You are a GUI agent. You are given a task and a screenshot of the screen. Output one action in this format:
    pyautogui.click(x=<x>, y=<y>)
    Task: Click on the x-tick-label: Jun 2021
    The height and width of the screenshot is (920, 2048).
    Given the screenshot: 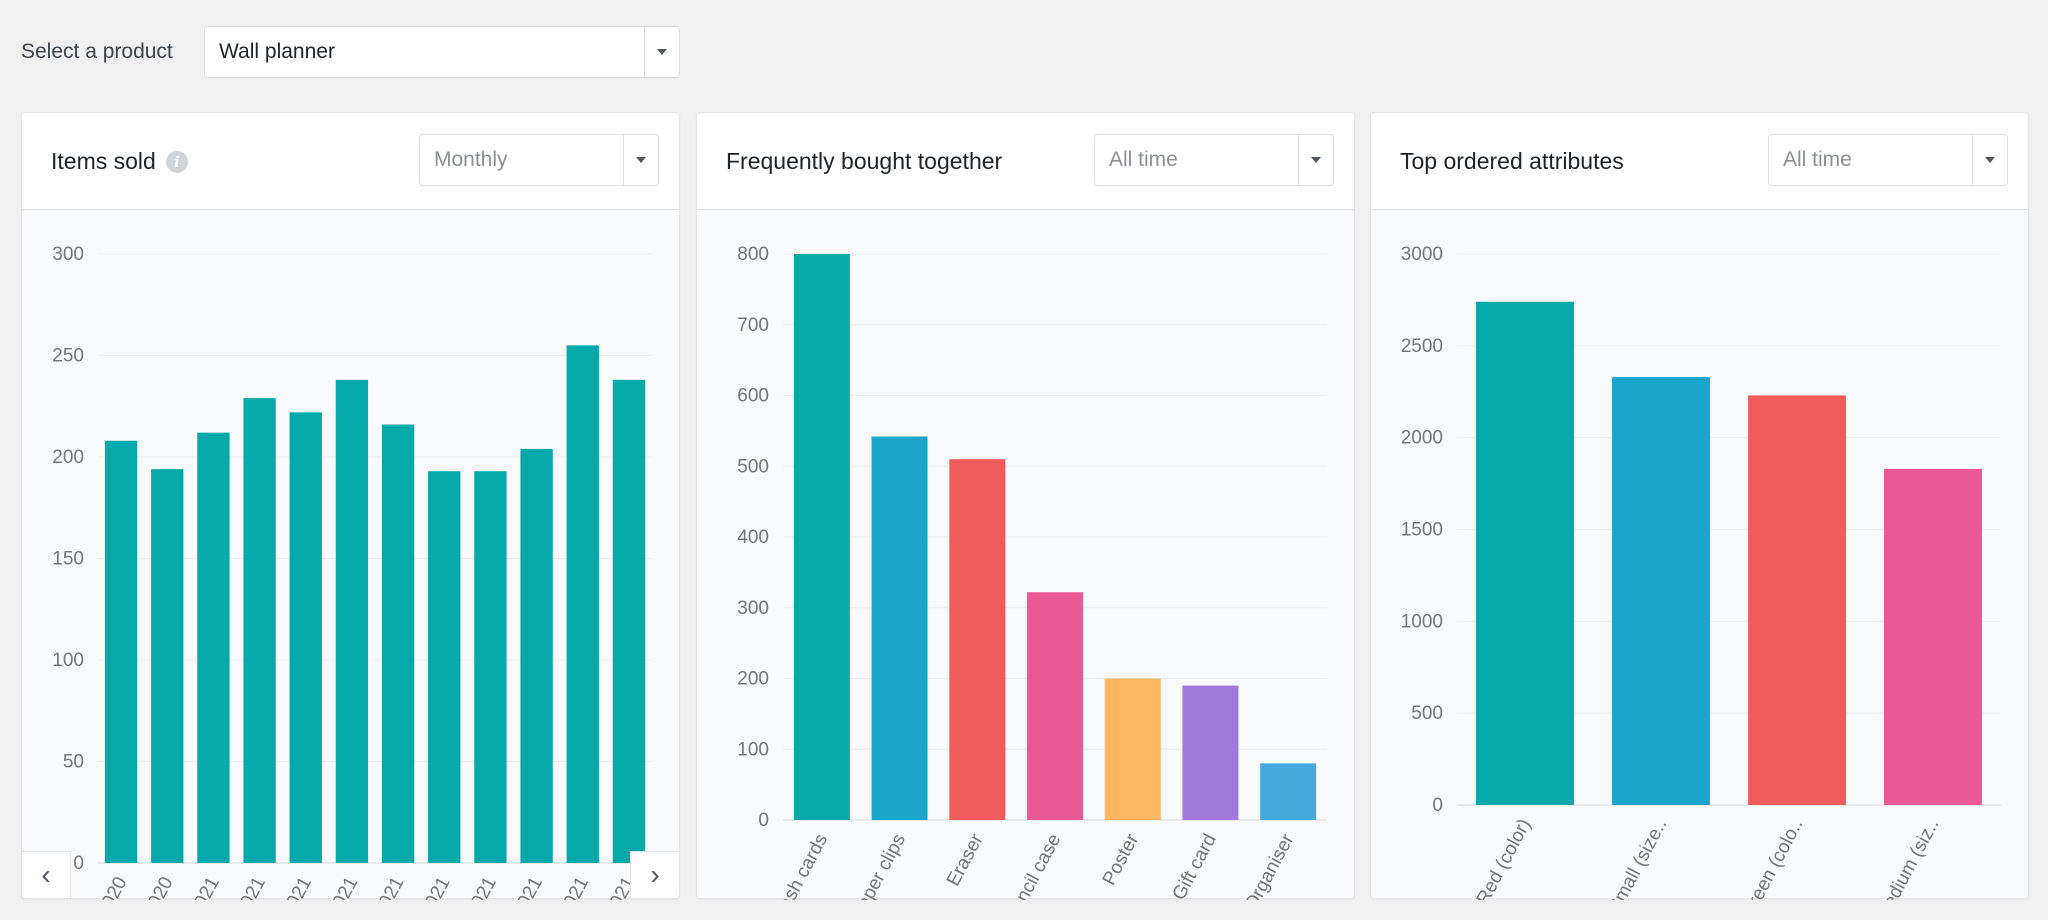 What is the action you would take?
    pyautogui.click(x=426, y=886)
    